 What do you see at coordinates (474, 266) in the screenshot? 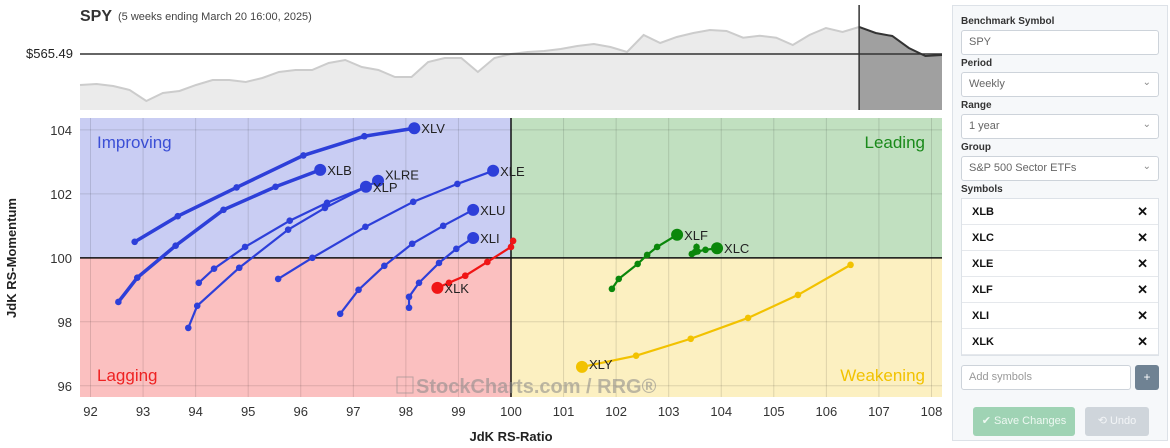
I see `trail-xlk: XLK` at bounding box center [474, 266].